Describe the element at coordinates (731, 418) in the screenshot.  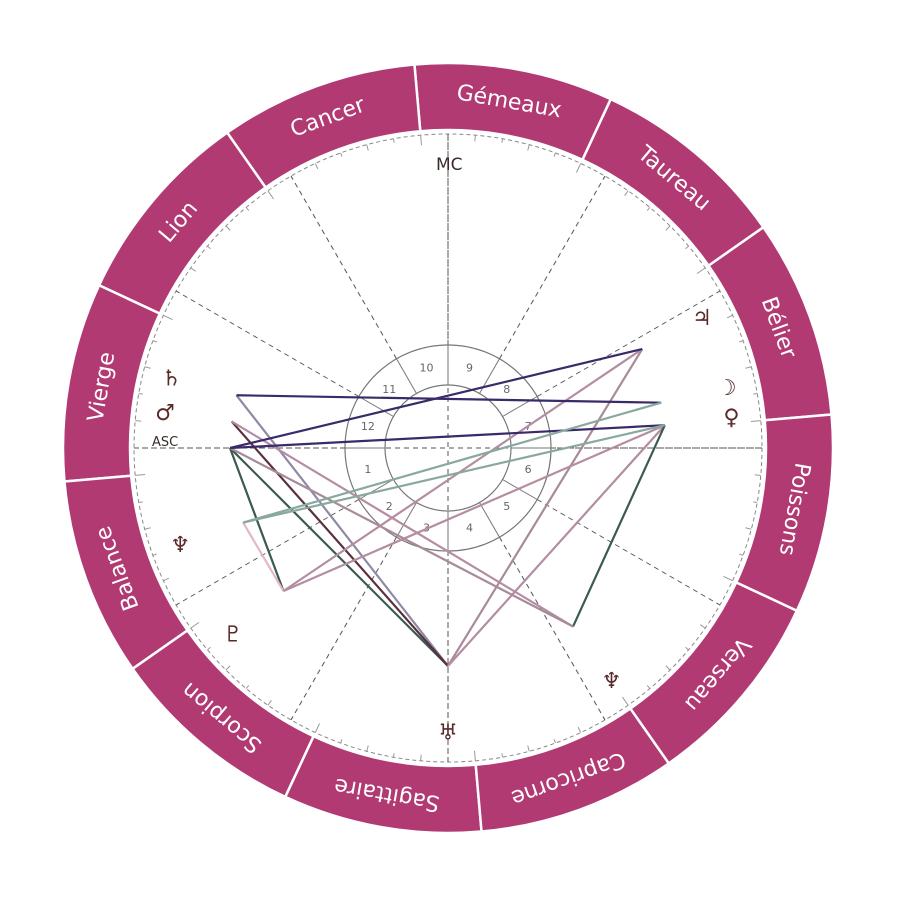
I see `venus-icon: ♀` at that location.